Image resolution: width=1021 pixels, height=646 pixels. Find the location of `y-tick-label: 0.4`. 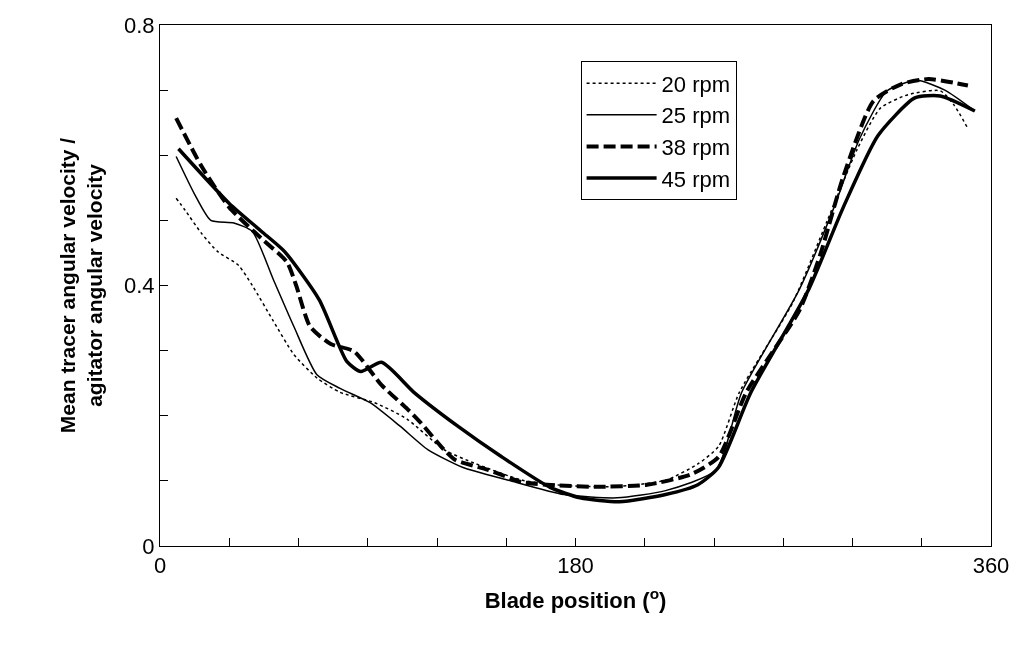

y-tick-label: 0.4 is located at coordinates (139, 286).